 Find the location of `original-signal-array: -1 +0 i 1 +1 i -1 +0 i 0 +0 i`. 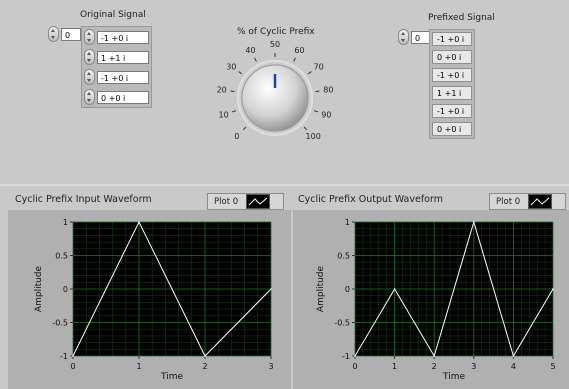

original-signal-array: -1 +0 i 1 +1 i -1 +0 i 0 +0 i is located at coordinates (116, 67).